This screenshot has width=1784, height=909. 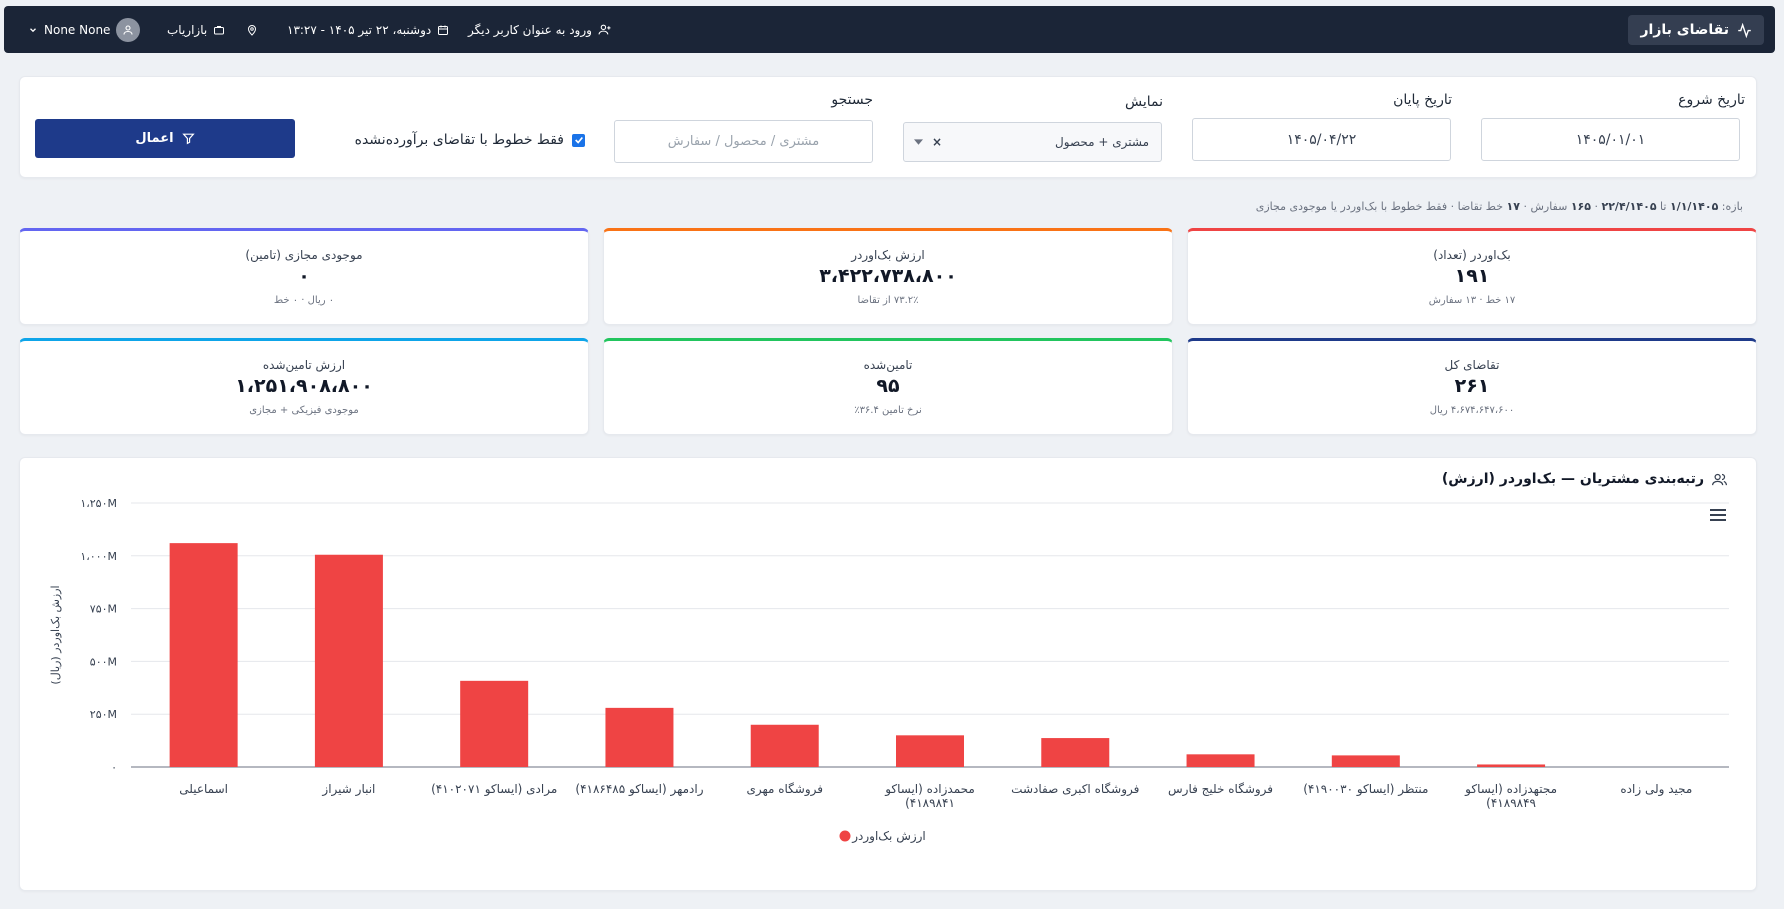 I want to click on unfulfilled-only-checkbox: فقط خطوط با تقاضای برآورده‌نشده, so click(x=470, y=140).